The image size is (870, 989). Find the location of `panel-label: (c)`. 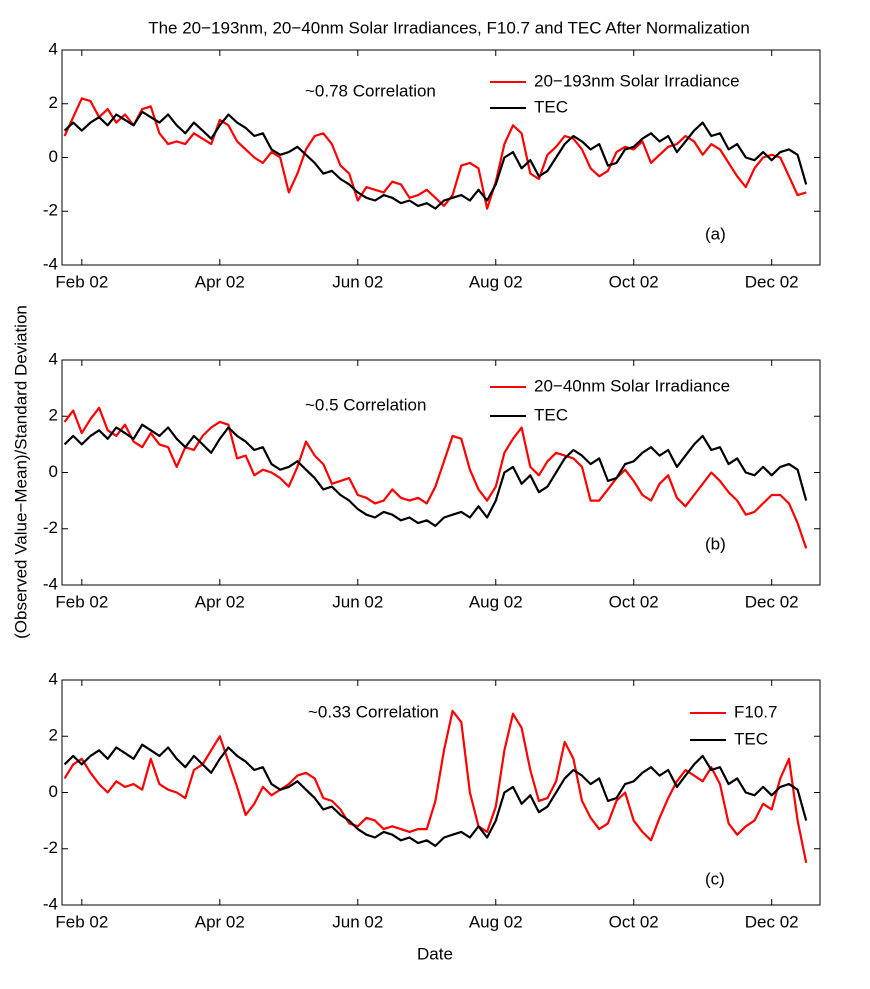

panel-label: (c) is located at coordinates (715, 878).